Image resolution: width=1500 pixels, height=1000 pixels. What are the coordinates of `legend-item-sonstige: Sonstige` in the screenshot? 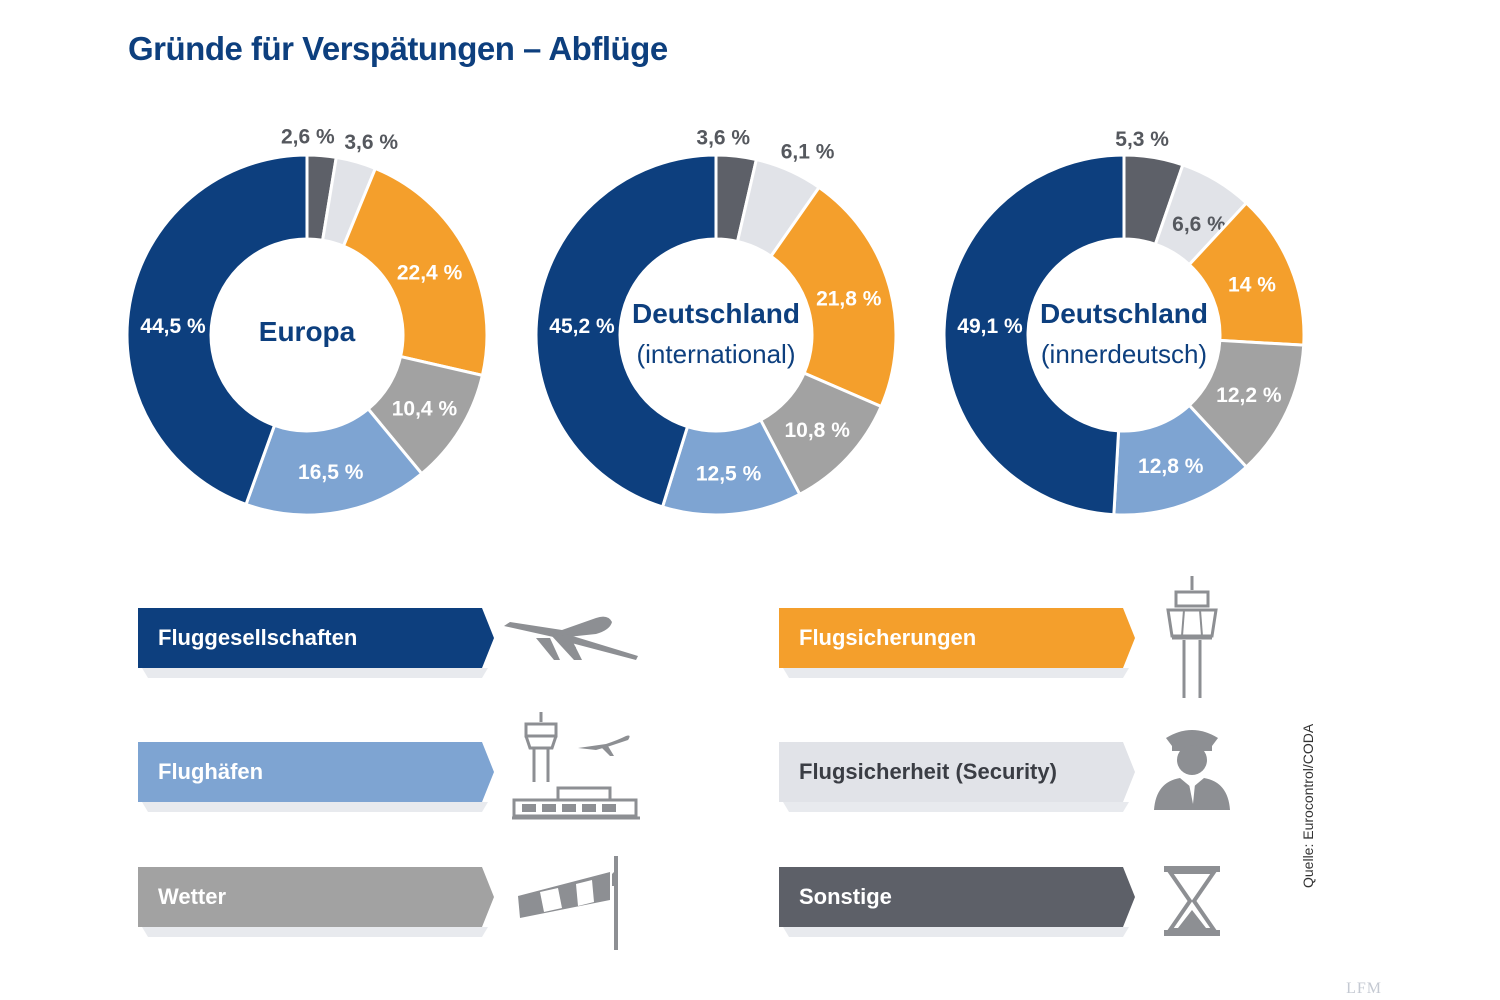 It's located at (959, 902).